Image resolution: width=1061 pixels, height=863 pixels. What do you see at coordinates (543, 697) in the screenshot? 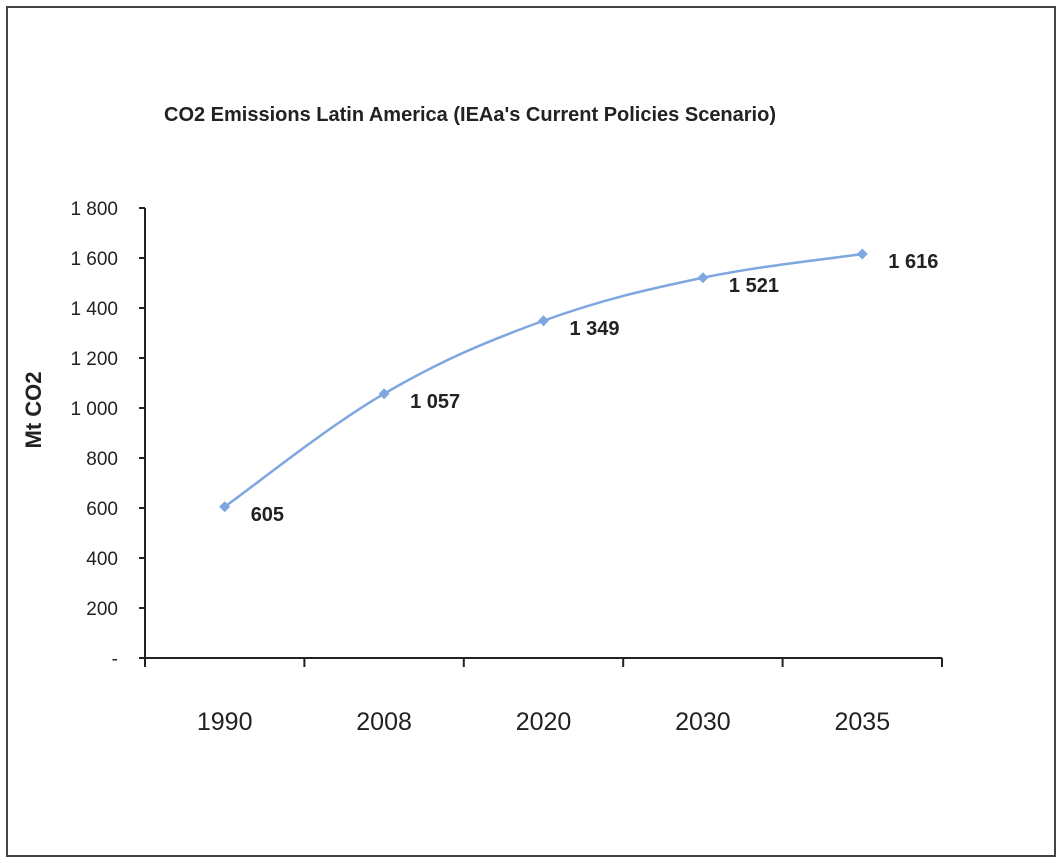
I see `x-axis-ticks: 1990 2008 2020 2030 2035` at bounding box center [543, 697].